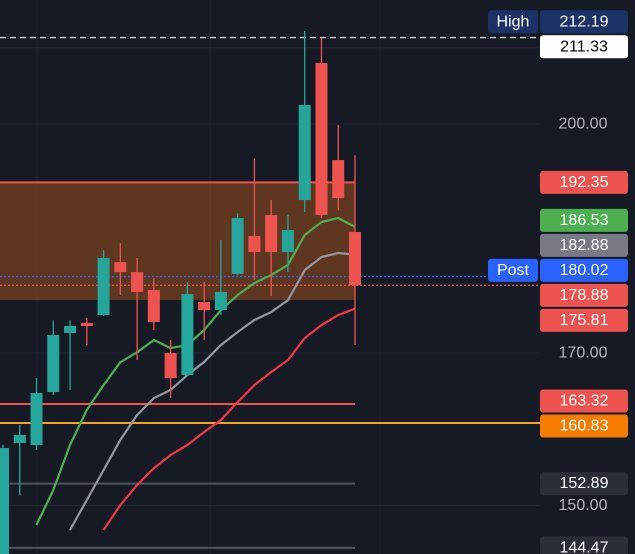  I want to click on price-label: 160.83, so click(584, 426).